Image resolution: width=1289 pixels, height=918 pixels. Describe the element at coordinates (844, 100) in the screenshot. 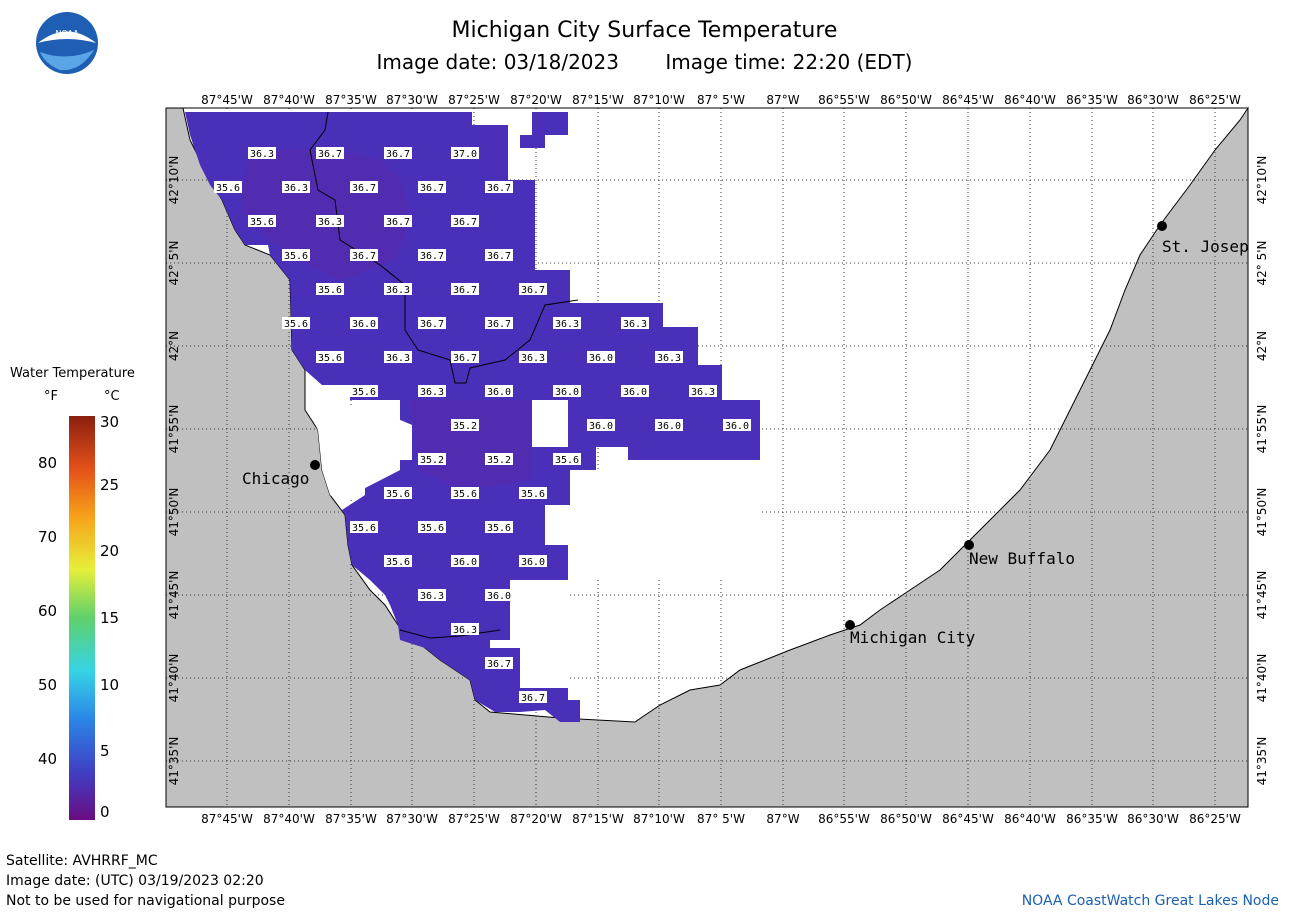

I see `lon-label-top: 86°55'W` at that location.